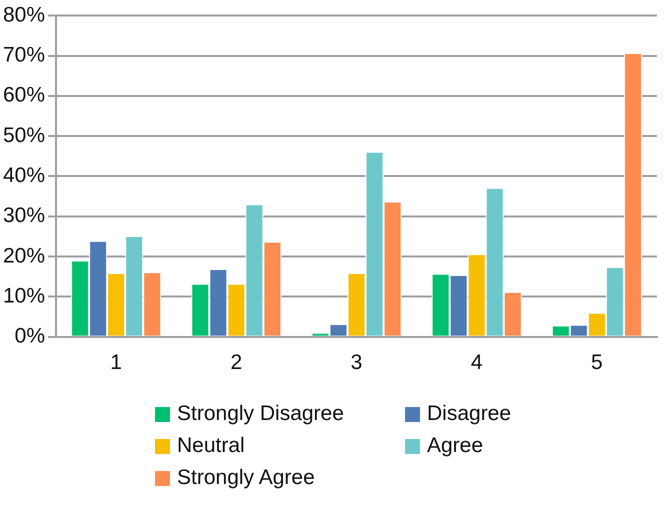 This screenshot has width=667, height=511. I want to click on y-tick-label: 0%, so click(30, 336).